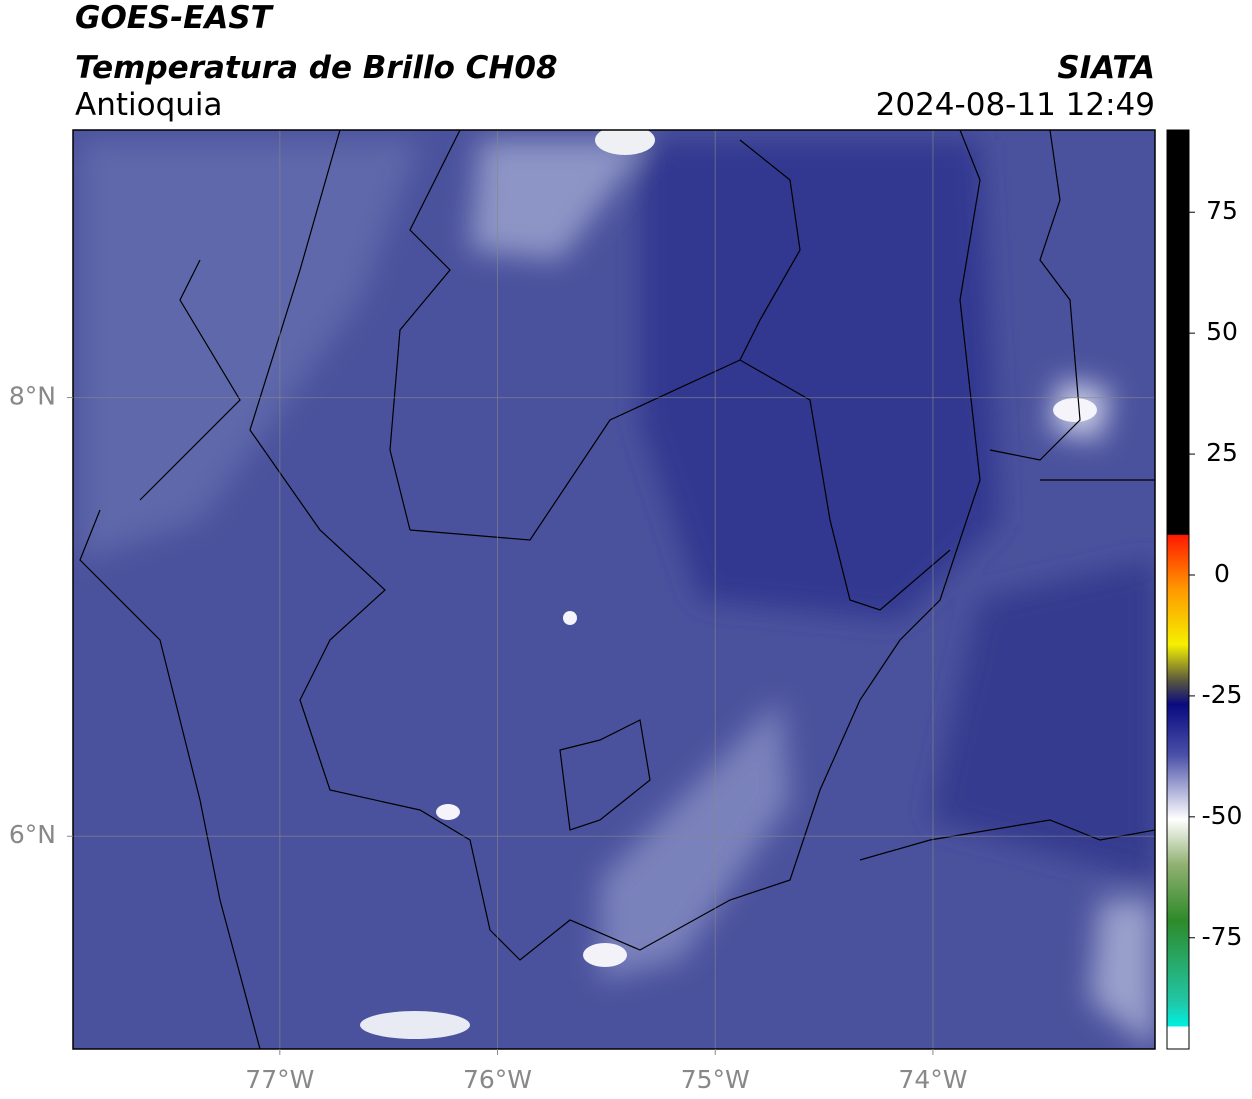  What do you see at coordinates (1106, 68) in the screenshot?
I see `source: SIATA` at bounding box center [1106, 68].